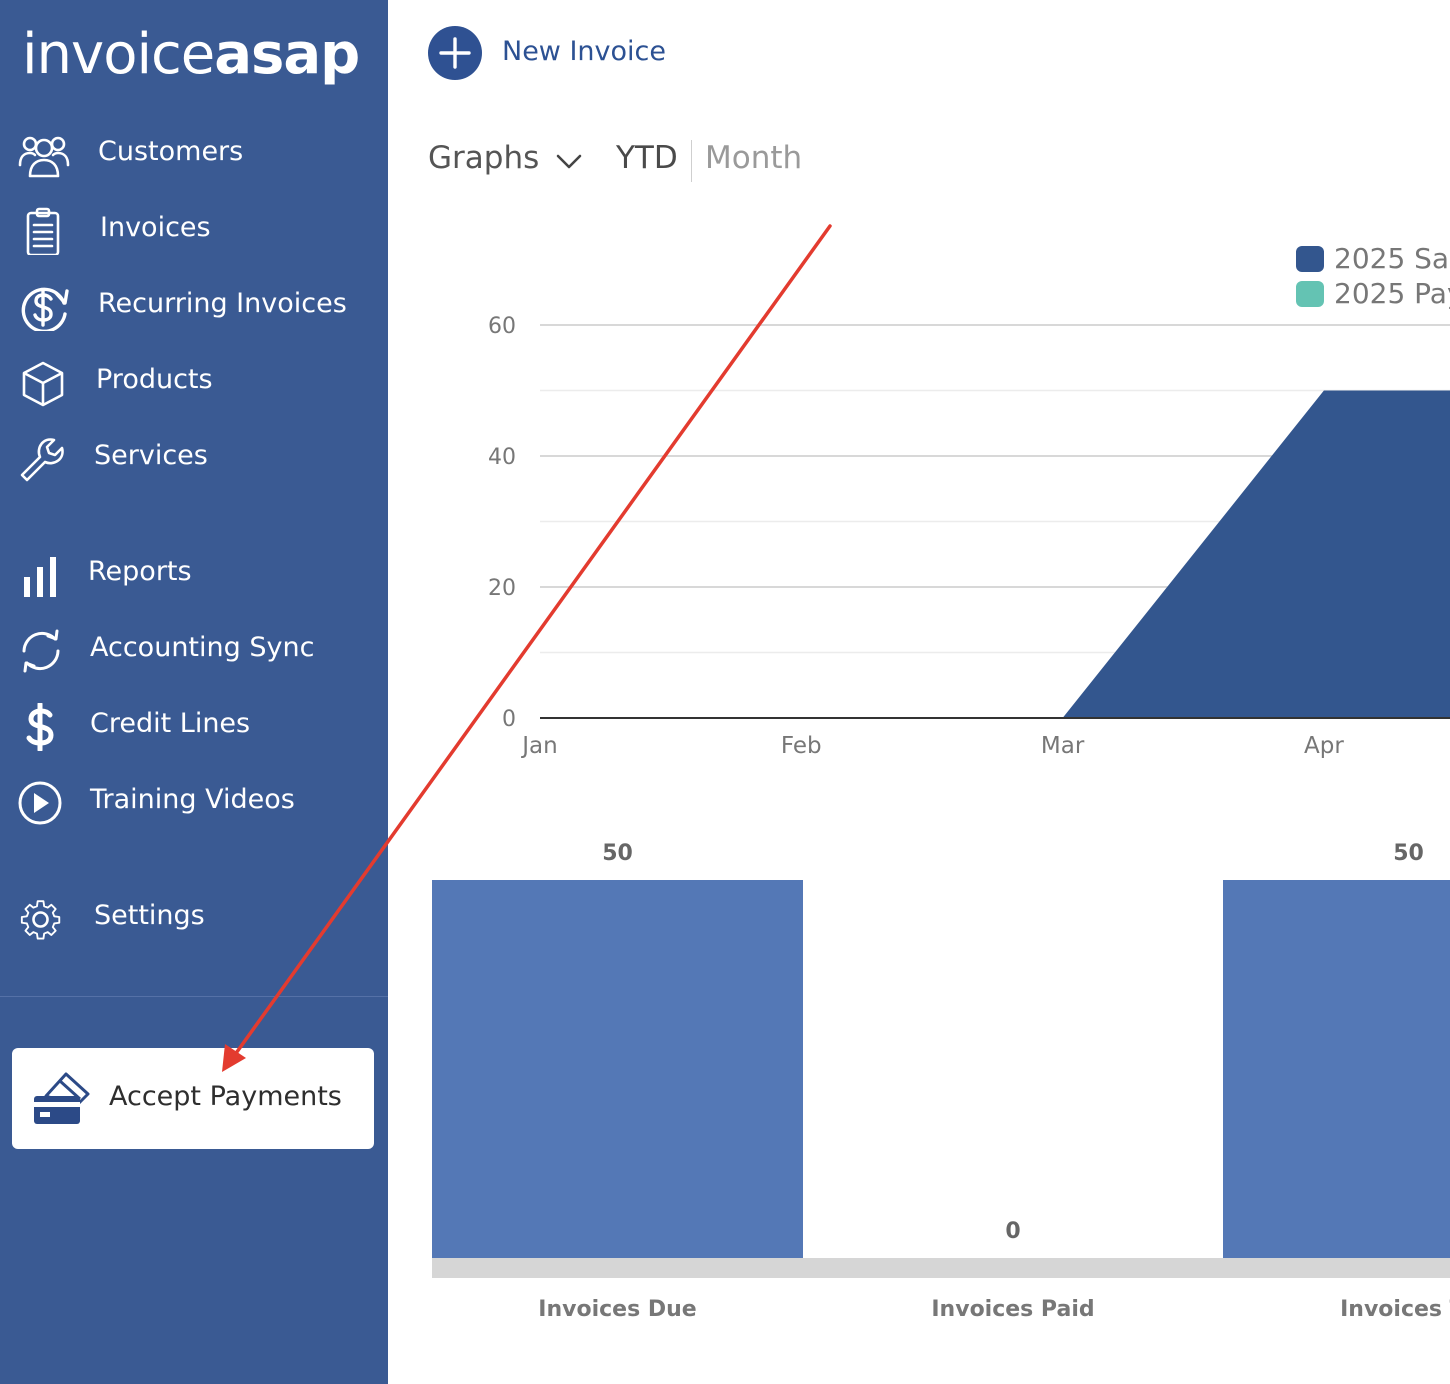 This screenshot has height=1384, width=1450. Describe the element at coordinates (191, 54) in the screenshot. I see `app-logo: invoiceasap` at that location.